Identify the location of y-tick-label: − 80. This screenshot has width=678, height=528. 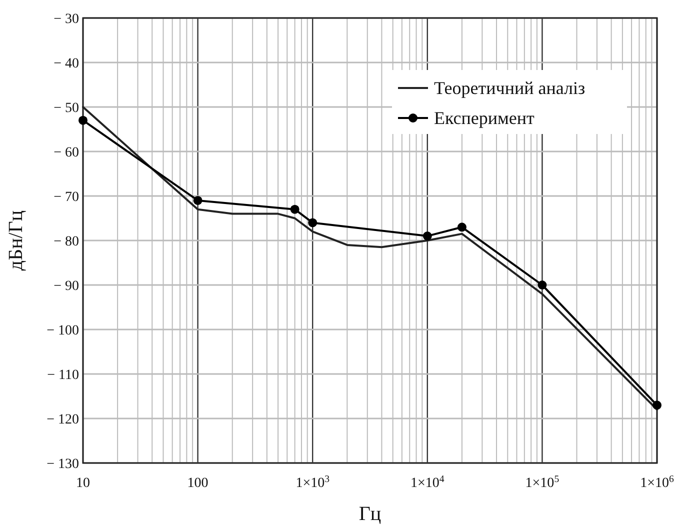
(66, 242).